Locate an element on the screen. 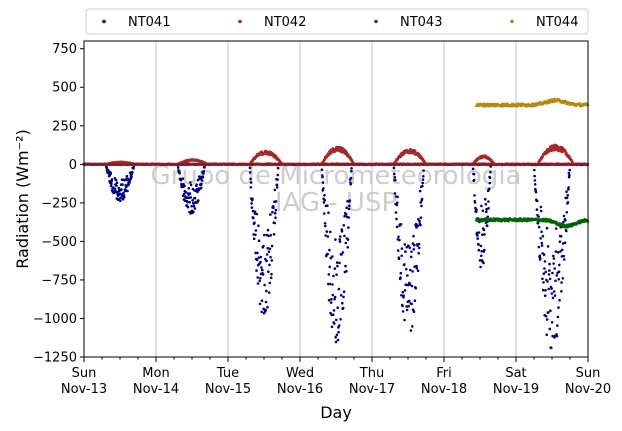  legend-label-nt042: NT042 is located at coordinates (285, 22).